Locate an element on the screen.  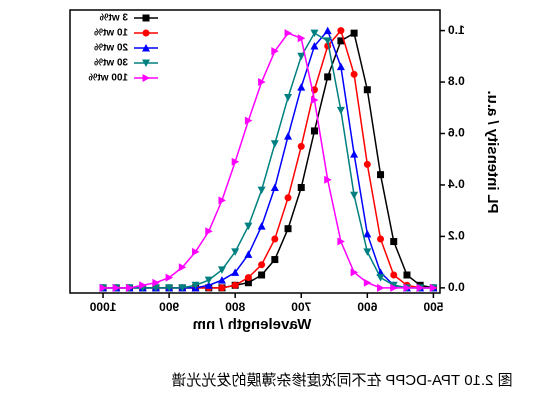
y-tick-label: 0.6 is located at coordinates (456, 133).